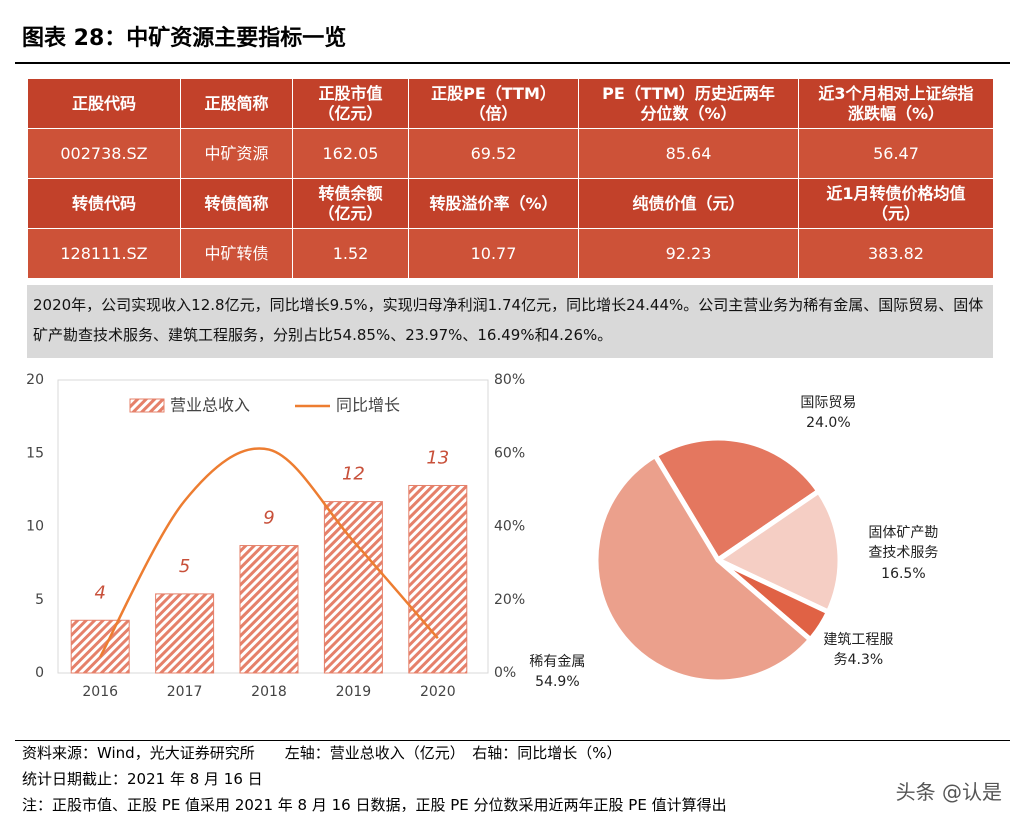  Describe the element at coordinates (828, 413) in the screenshot. I see `pie-label: 国际贸易 24.0%` at that location.